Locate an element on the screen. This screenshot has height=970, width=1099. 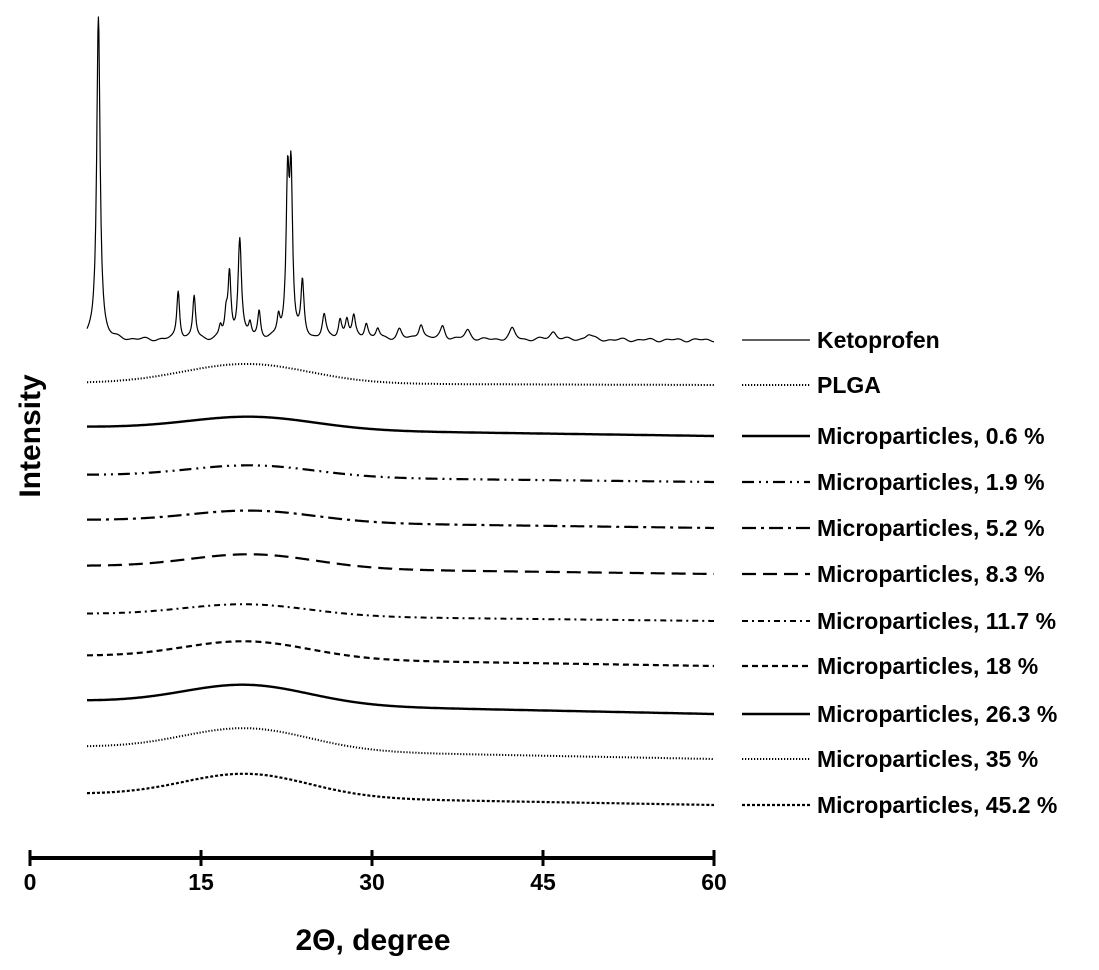
x-axis-label: 2Θ, degree is located at coordinates (372, 940).